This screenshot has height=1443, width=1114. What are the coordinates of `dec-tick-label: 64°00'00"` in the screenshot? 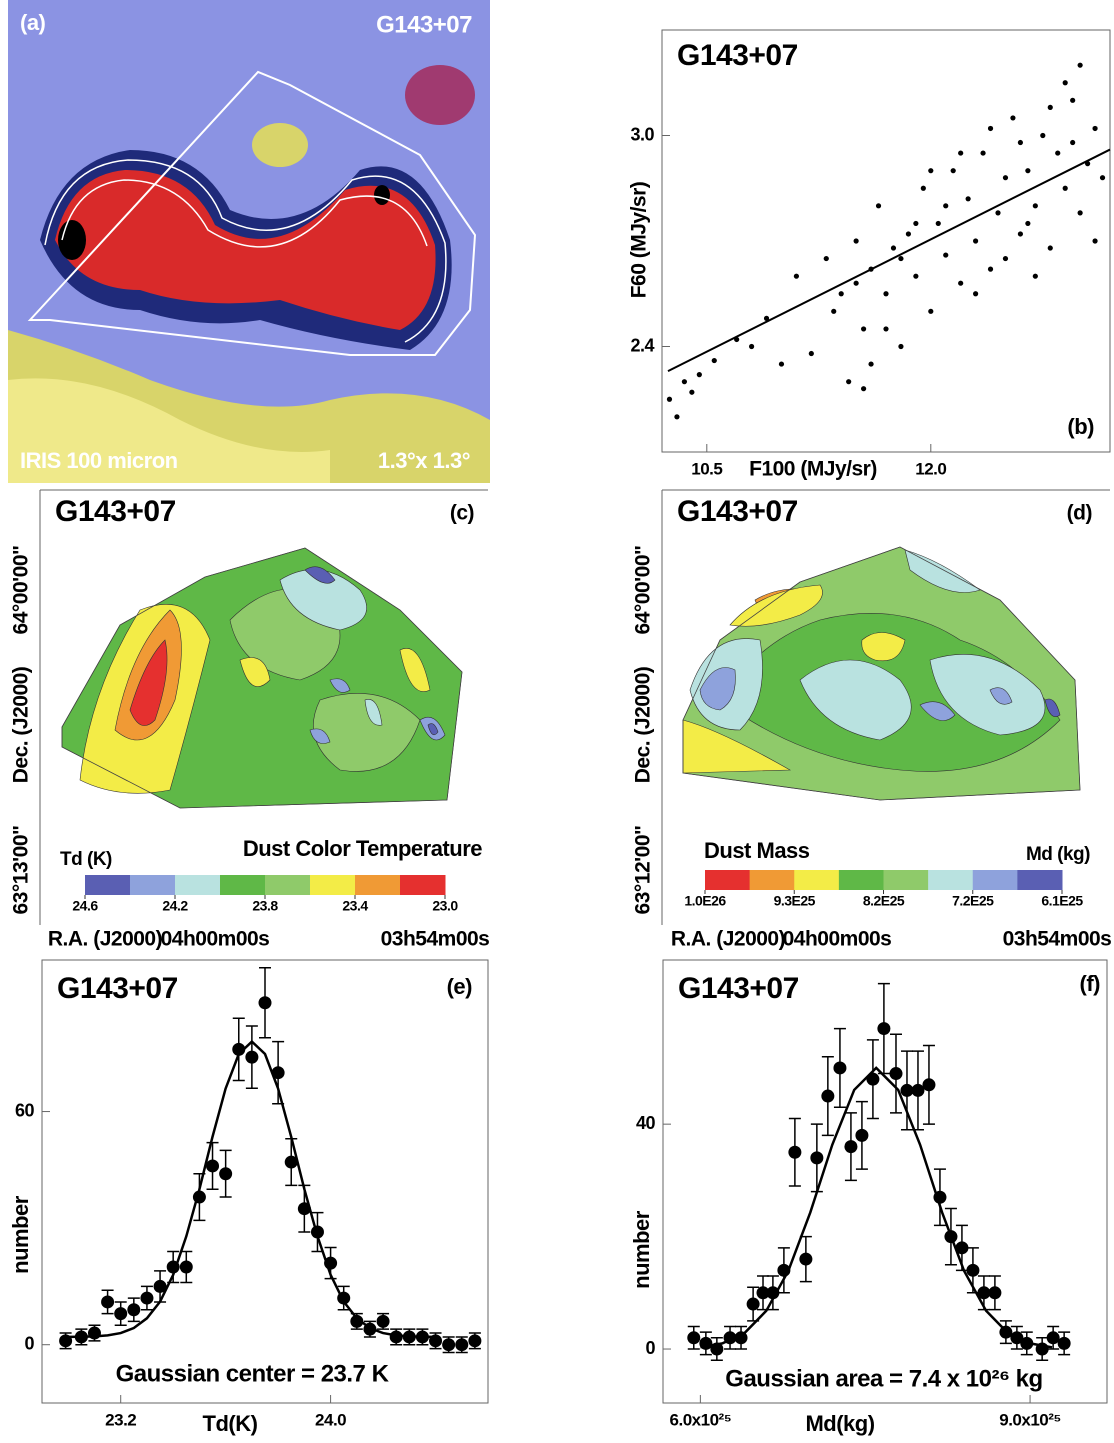 It's located at (643, 590).